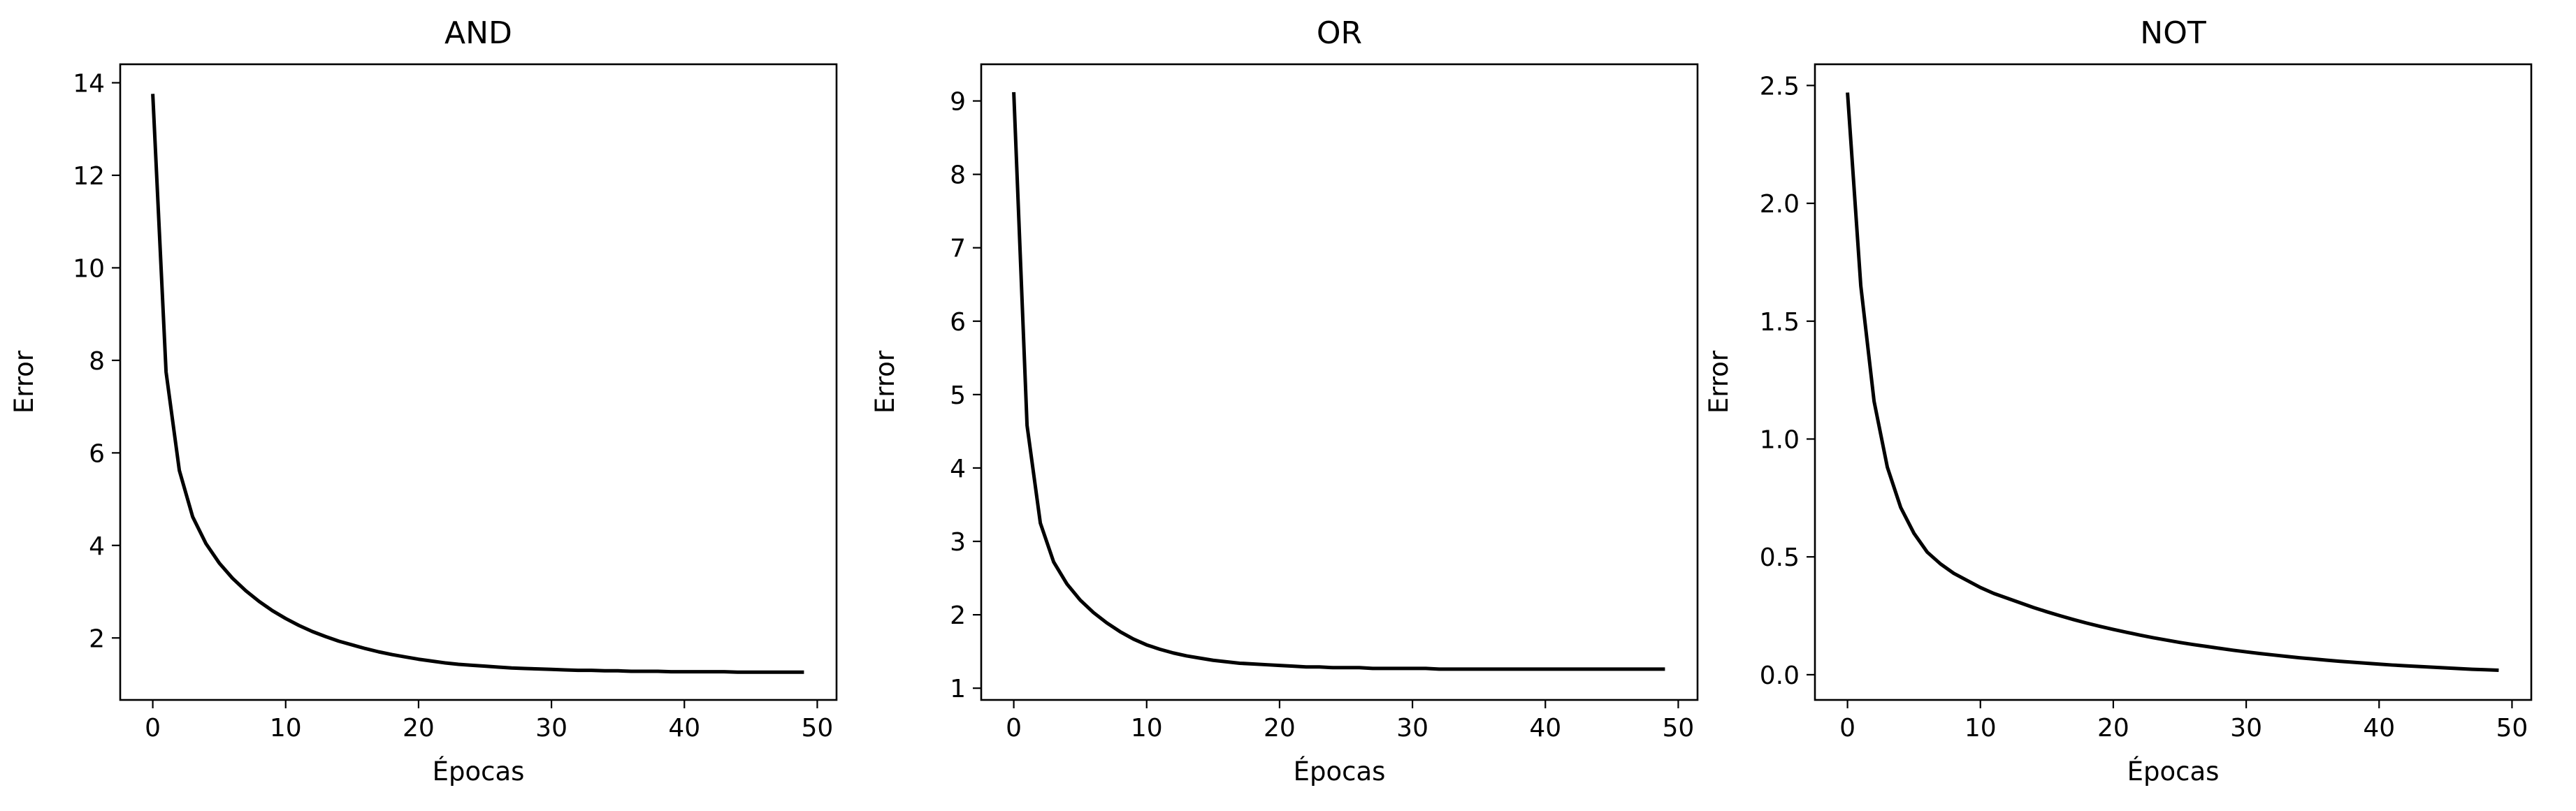 Image resolution: width=2576 pixels, height=811 pixels. Describe the element at coordinates (1780, 204) in the screenshot. I see `y-tick-label: 2.0` at that location.